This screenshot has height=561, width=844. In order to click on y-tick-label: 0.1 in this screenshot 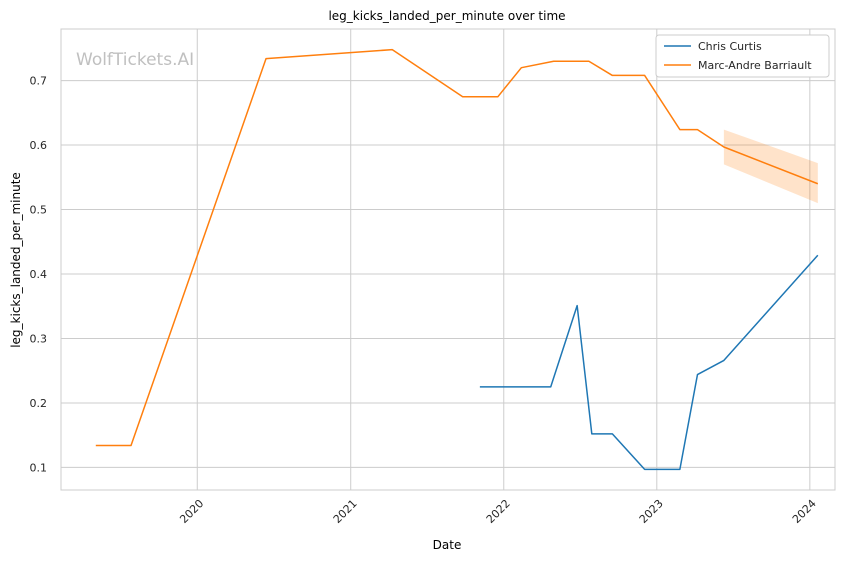, I will do `click(39, 467)`.